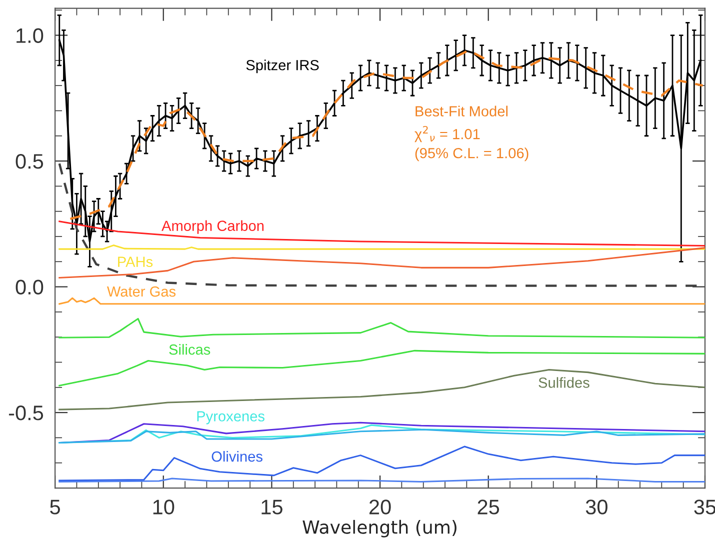  I want to click on series-label: PAHs, so click(135, 261).